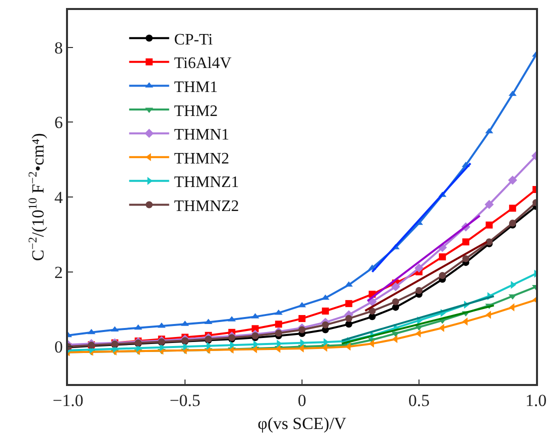 Image resolution: width=560 pixels, height=448 pixels. I want to click on x-tick-label: −0.5, so click(185, 400).